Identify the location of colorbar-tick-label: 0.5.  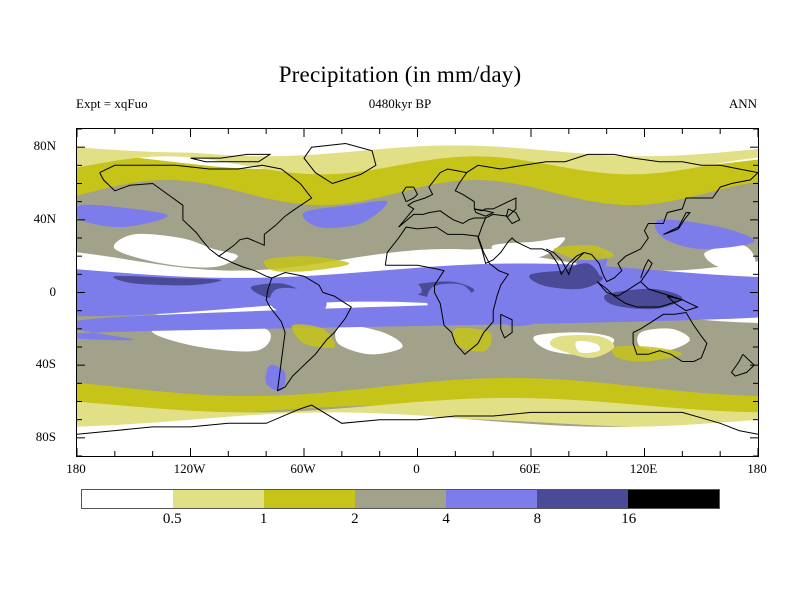
(172, 519).